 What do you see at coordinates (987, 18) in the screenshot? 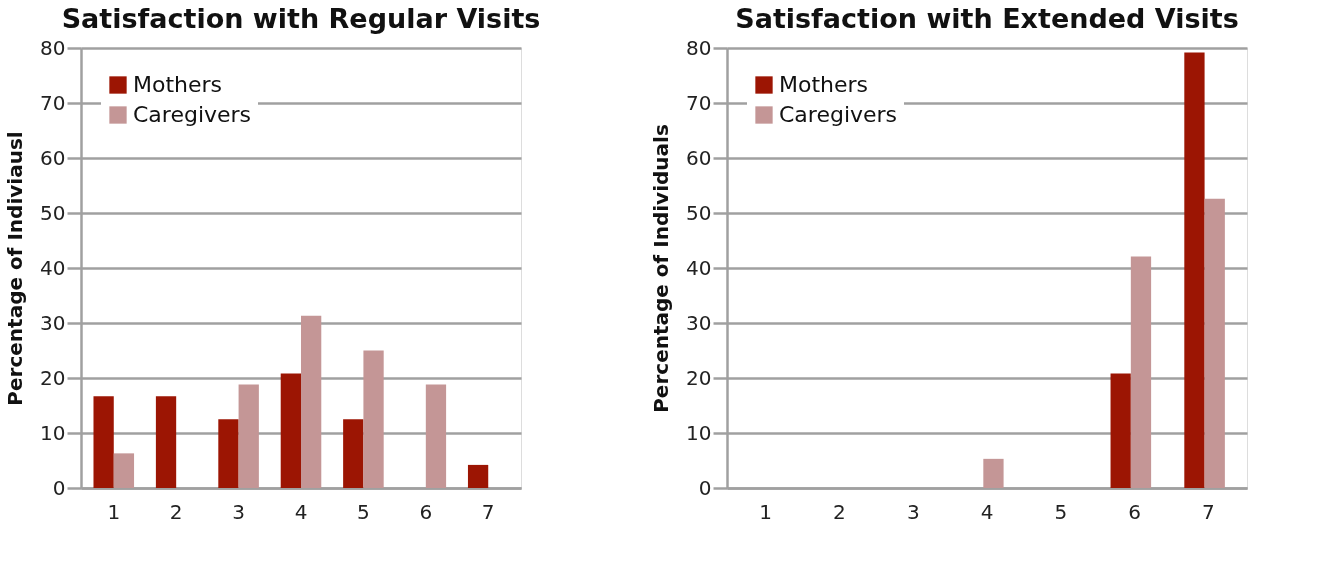
I see `chart-title: Satisfaction with Extended Visits` at bounding box center [987, 18].